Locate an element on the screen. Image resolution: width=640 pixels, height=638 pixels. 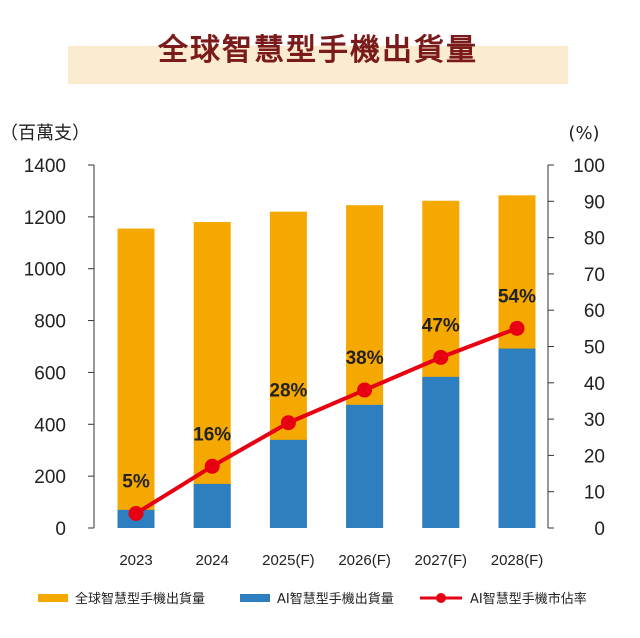
x-tick-label: 2027(F) is located at coordinates (441, 560).